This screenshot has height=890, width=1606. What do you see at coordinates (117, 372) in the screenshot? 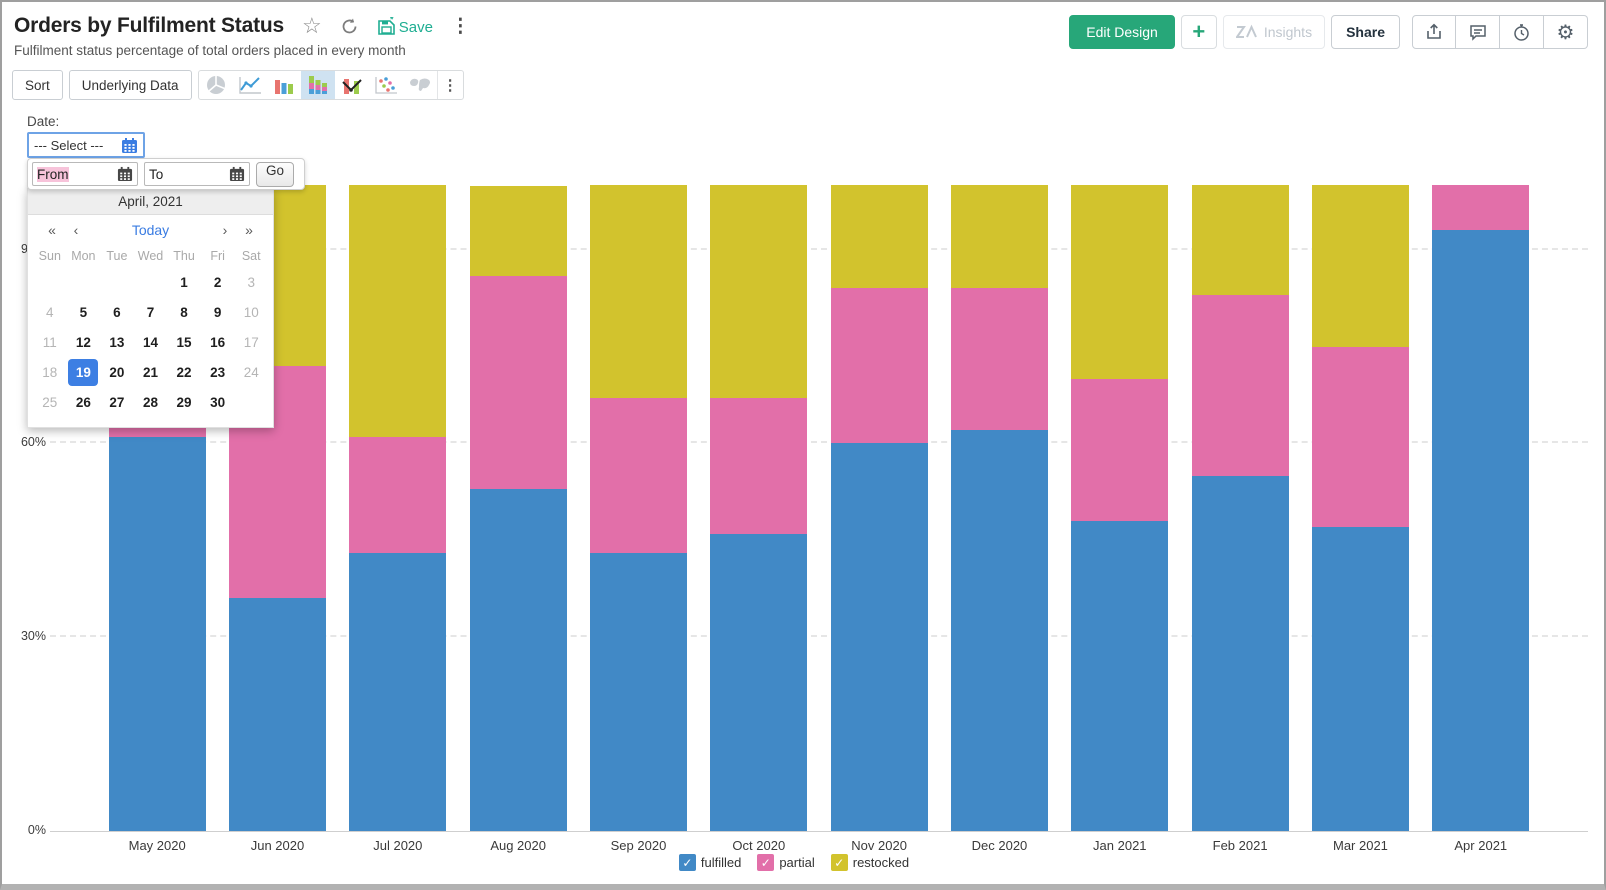
I see `calendar-day-20: 20` at bounding box center [117, 372].